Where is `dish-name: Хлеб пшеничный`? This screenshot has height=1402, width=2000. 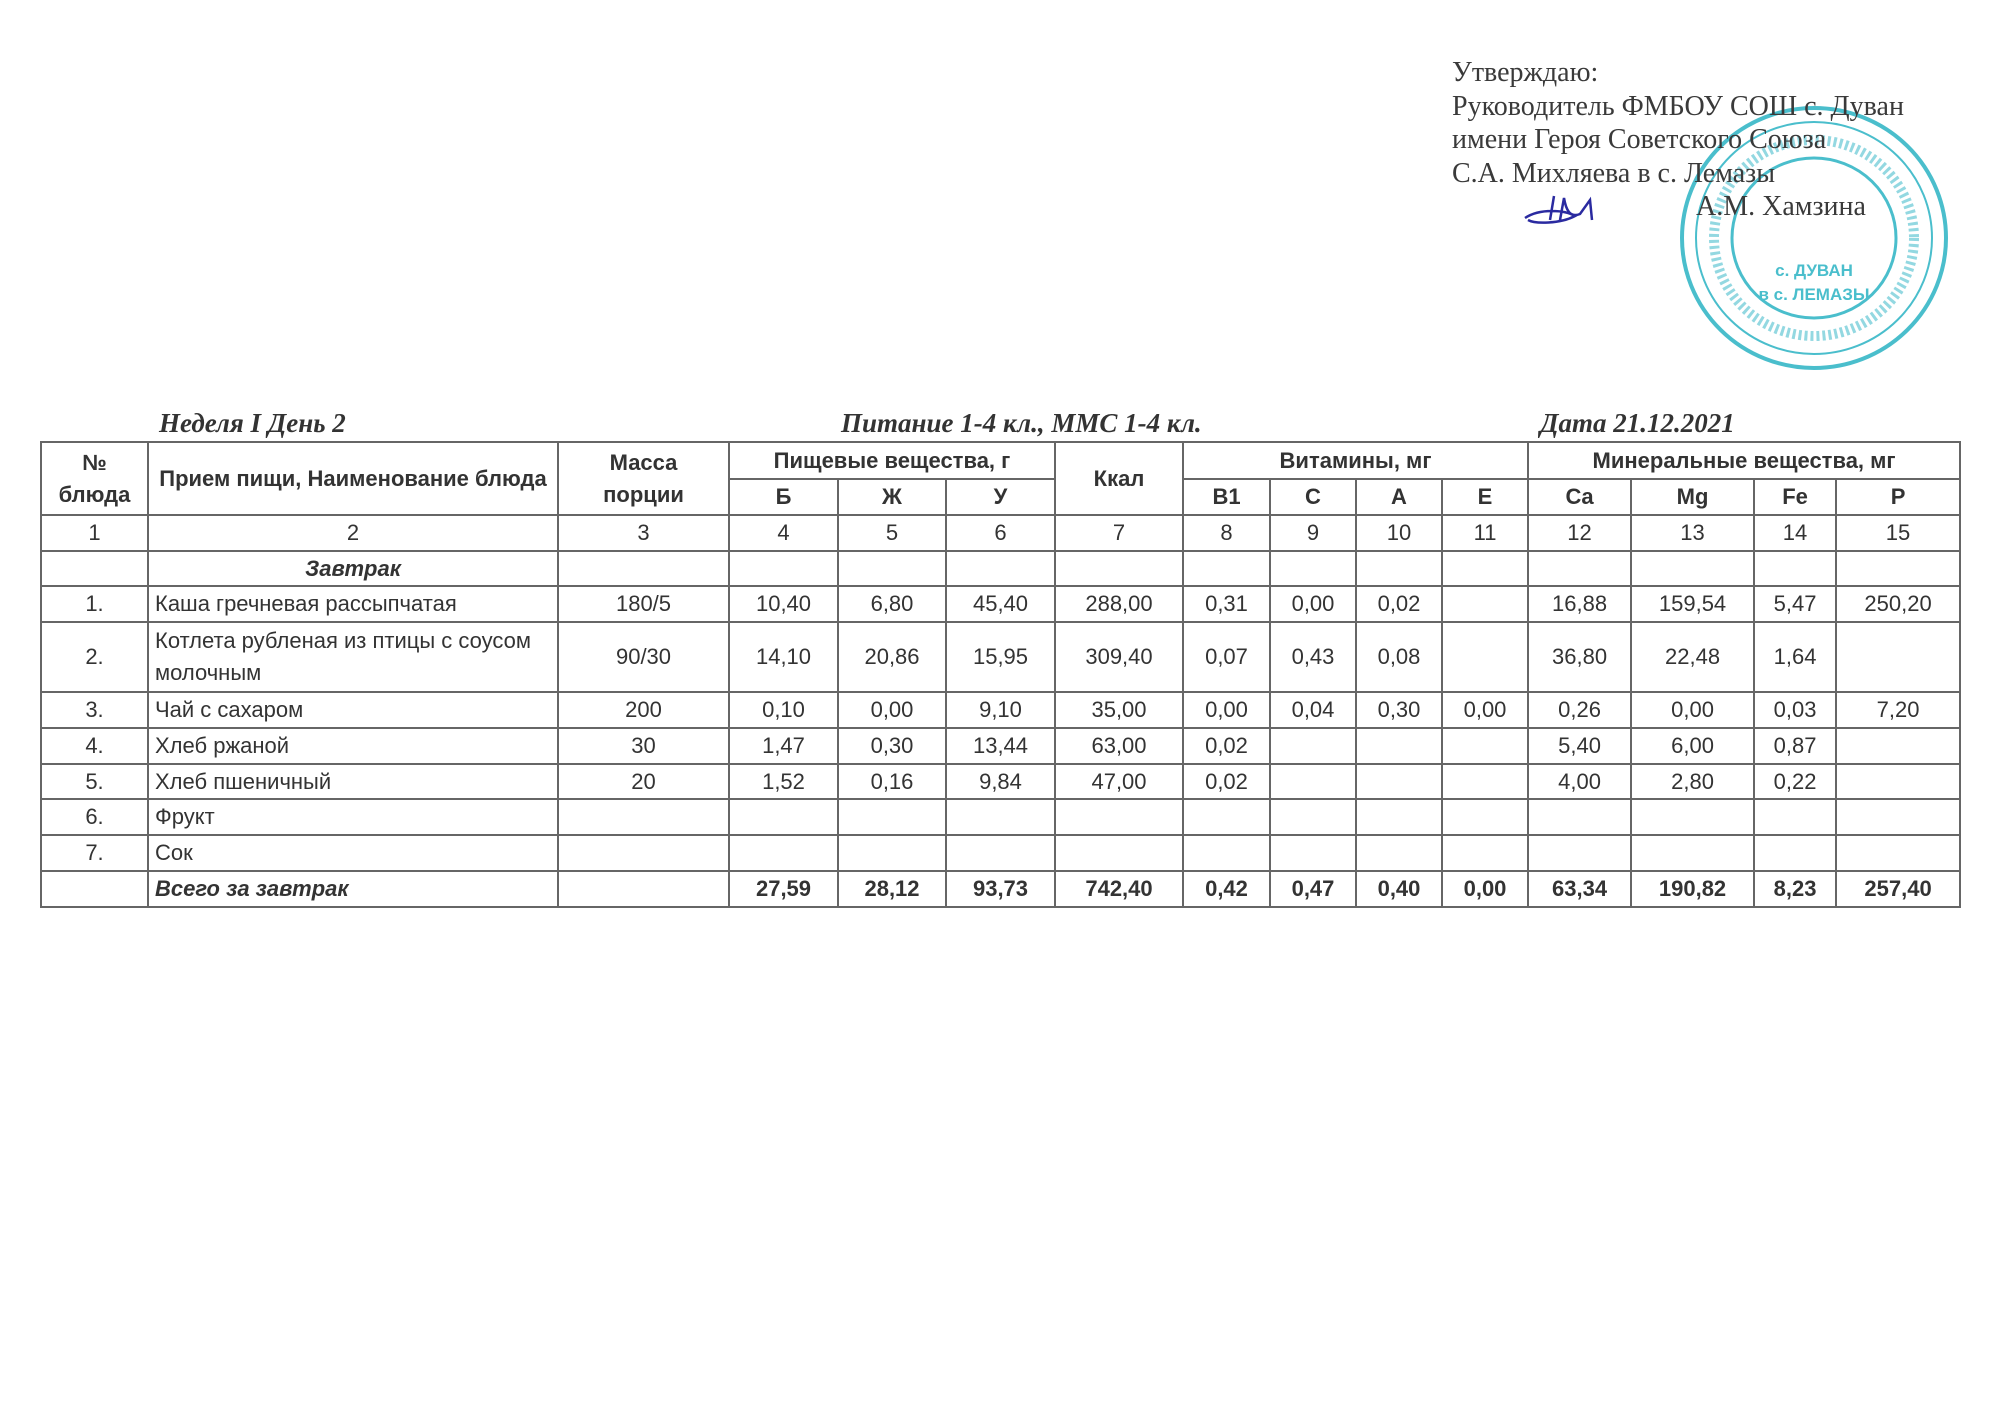
dish-name: Хлеб пшеничный is located at coordinates (353, 781).